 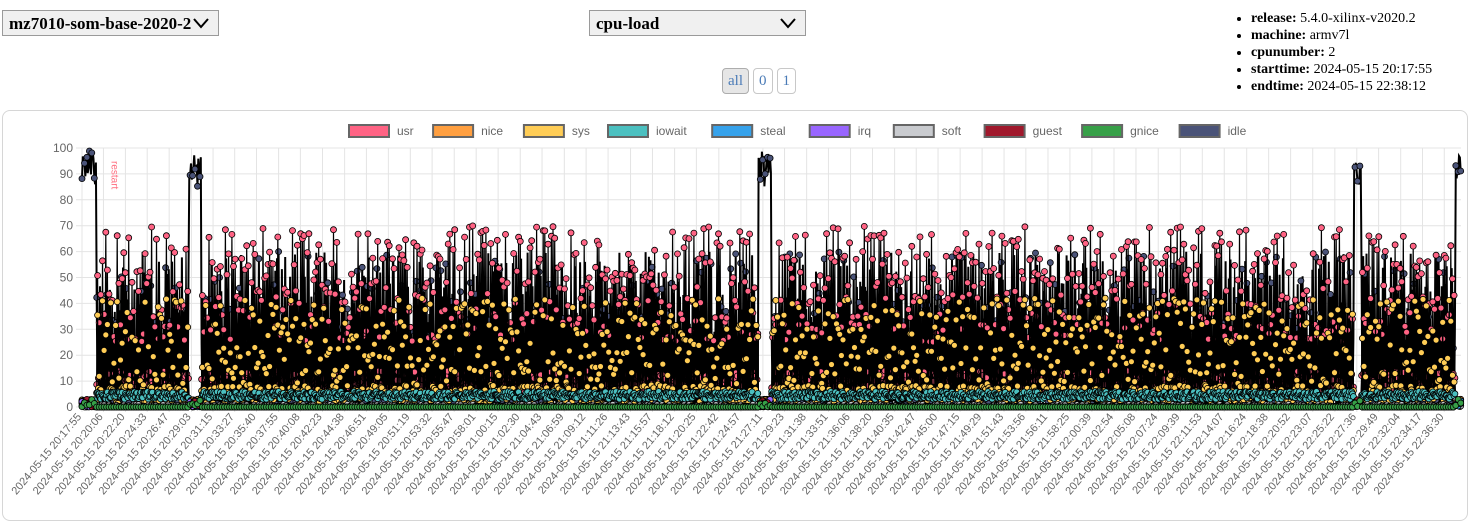 I want to click on legend-label: idle, so click(x=1237, y=131).